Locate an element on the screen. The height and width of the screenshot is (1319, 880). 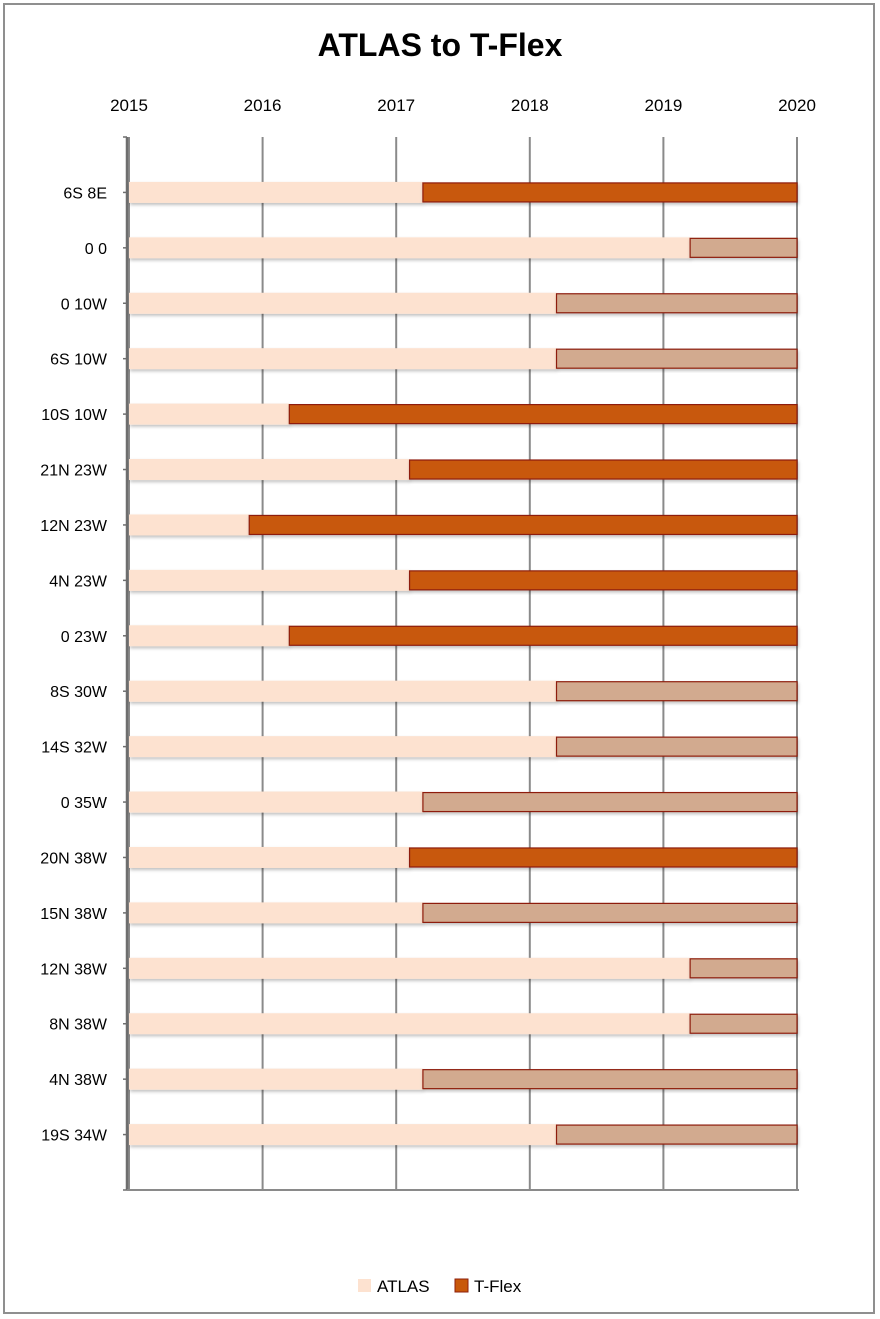
y-category-label: 10S 10W is located at coordinates (74, 415).